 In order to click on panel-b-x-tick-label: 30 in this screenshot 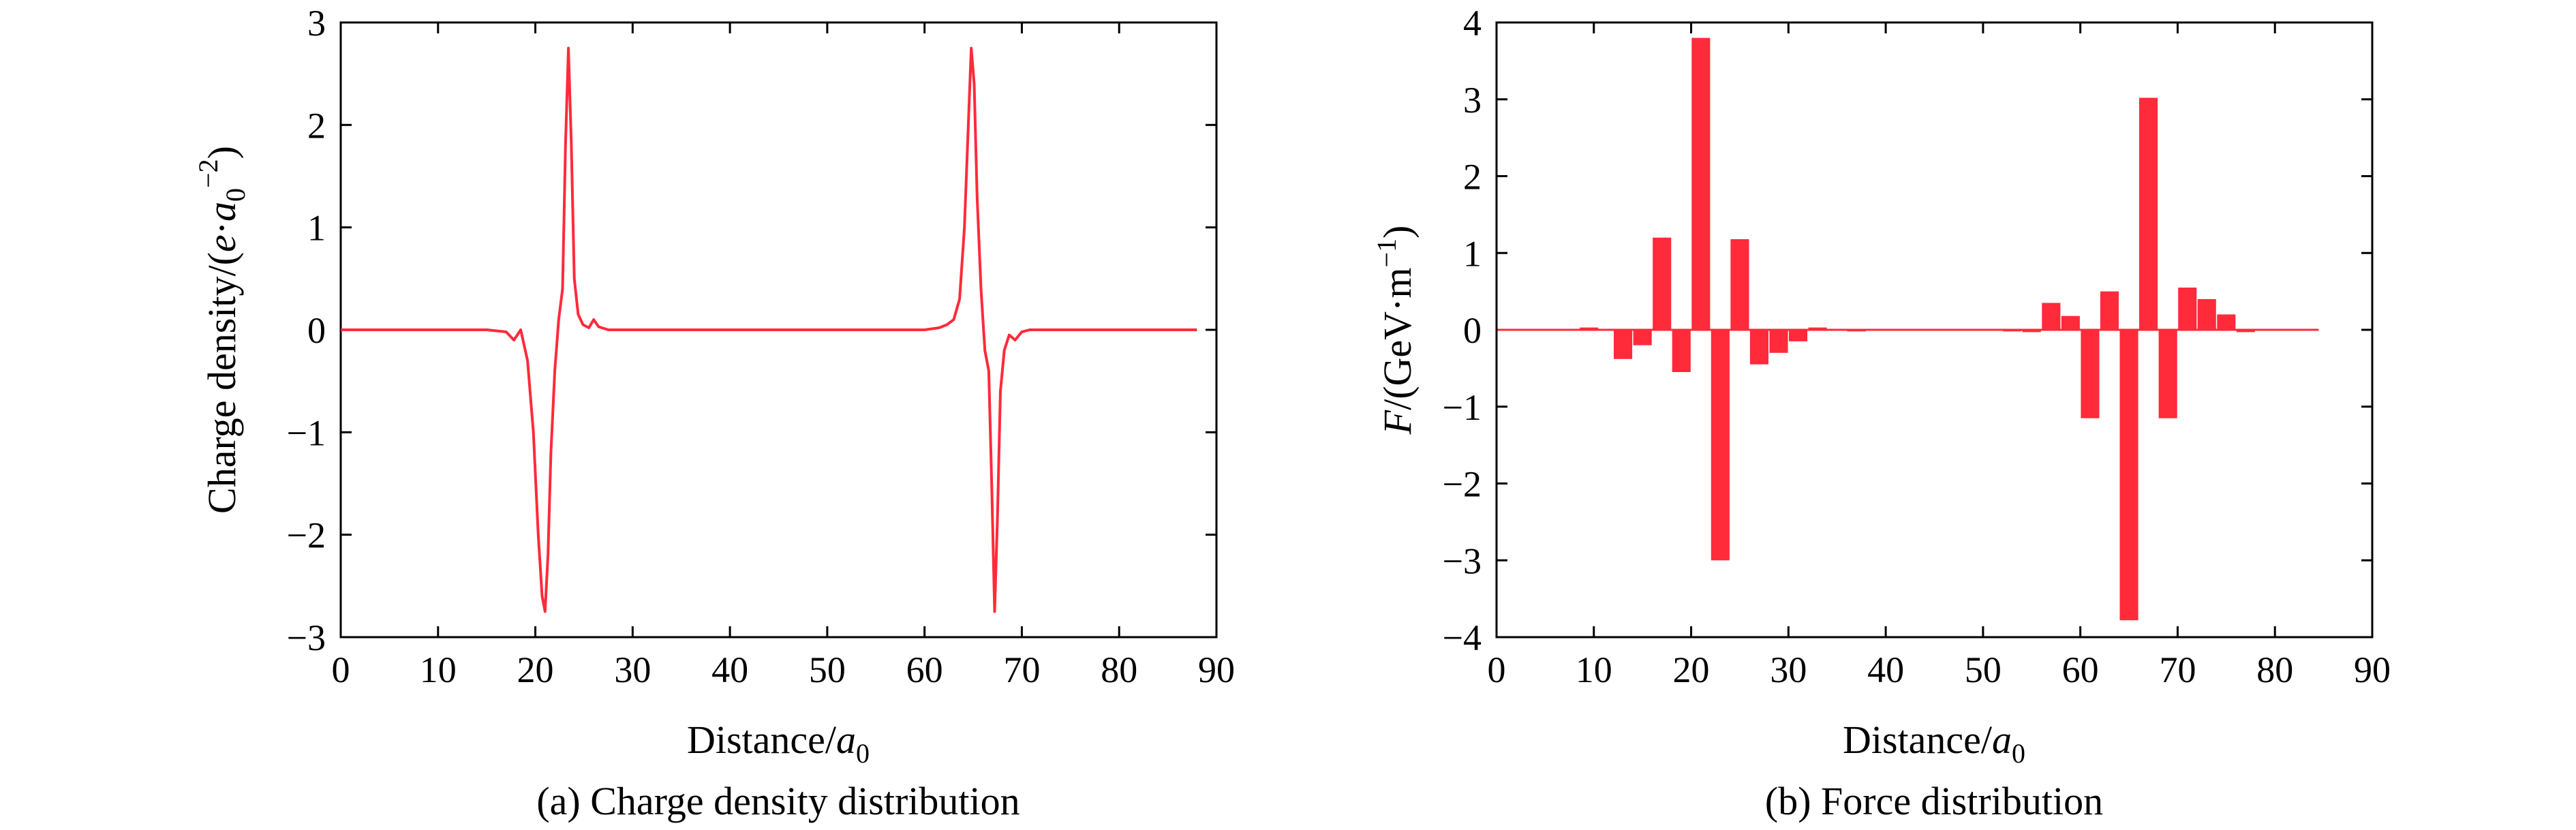, I will do `click(1788, 669)`.